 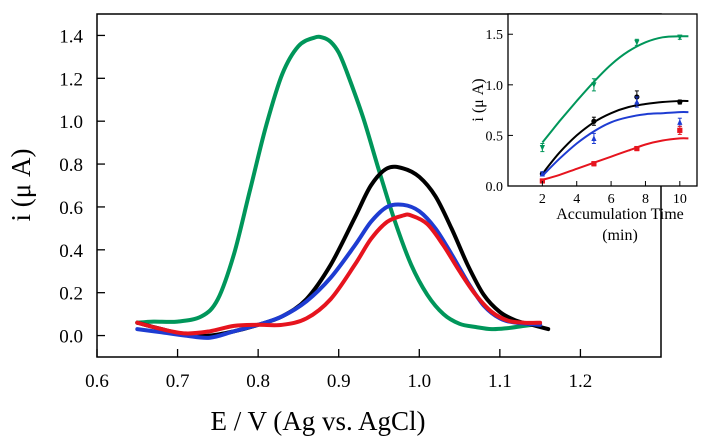 I want to click on main-x-tick-label: 0.7, so click(x=178, y=381).